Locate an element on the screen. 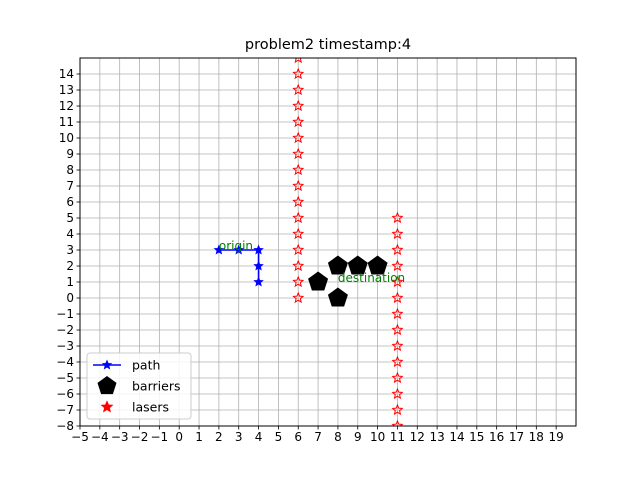  x-tick-label: 3 is located at coordinates (239, 437).